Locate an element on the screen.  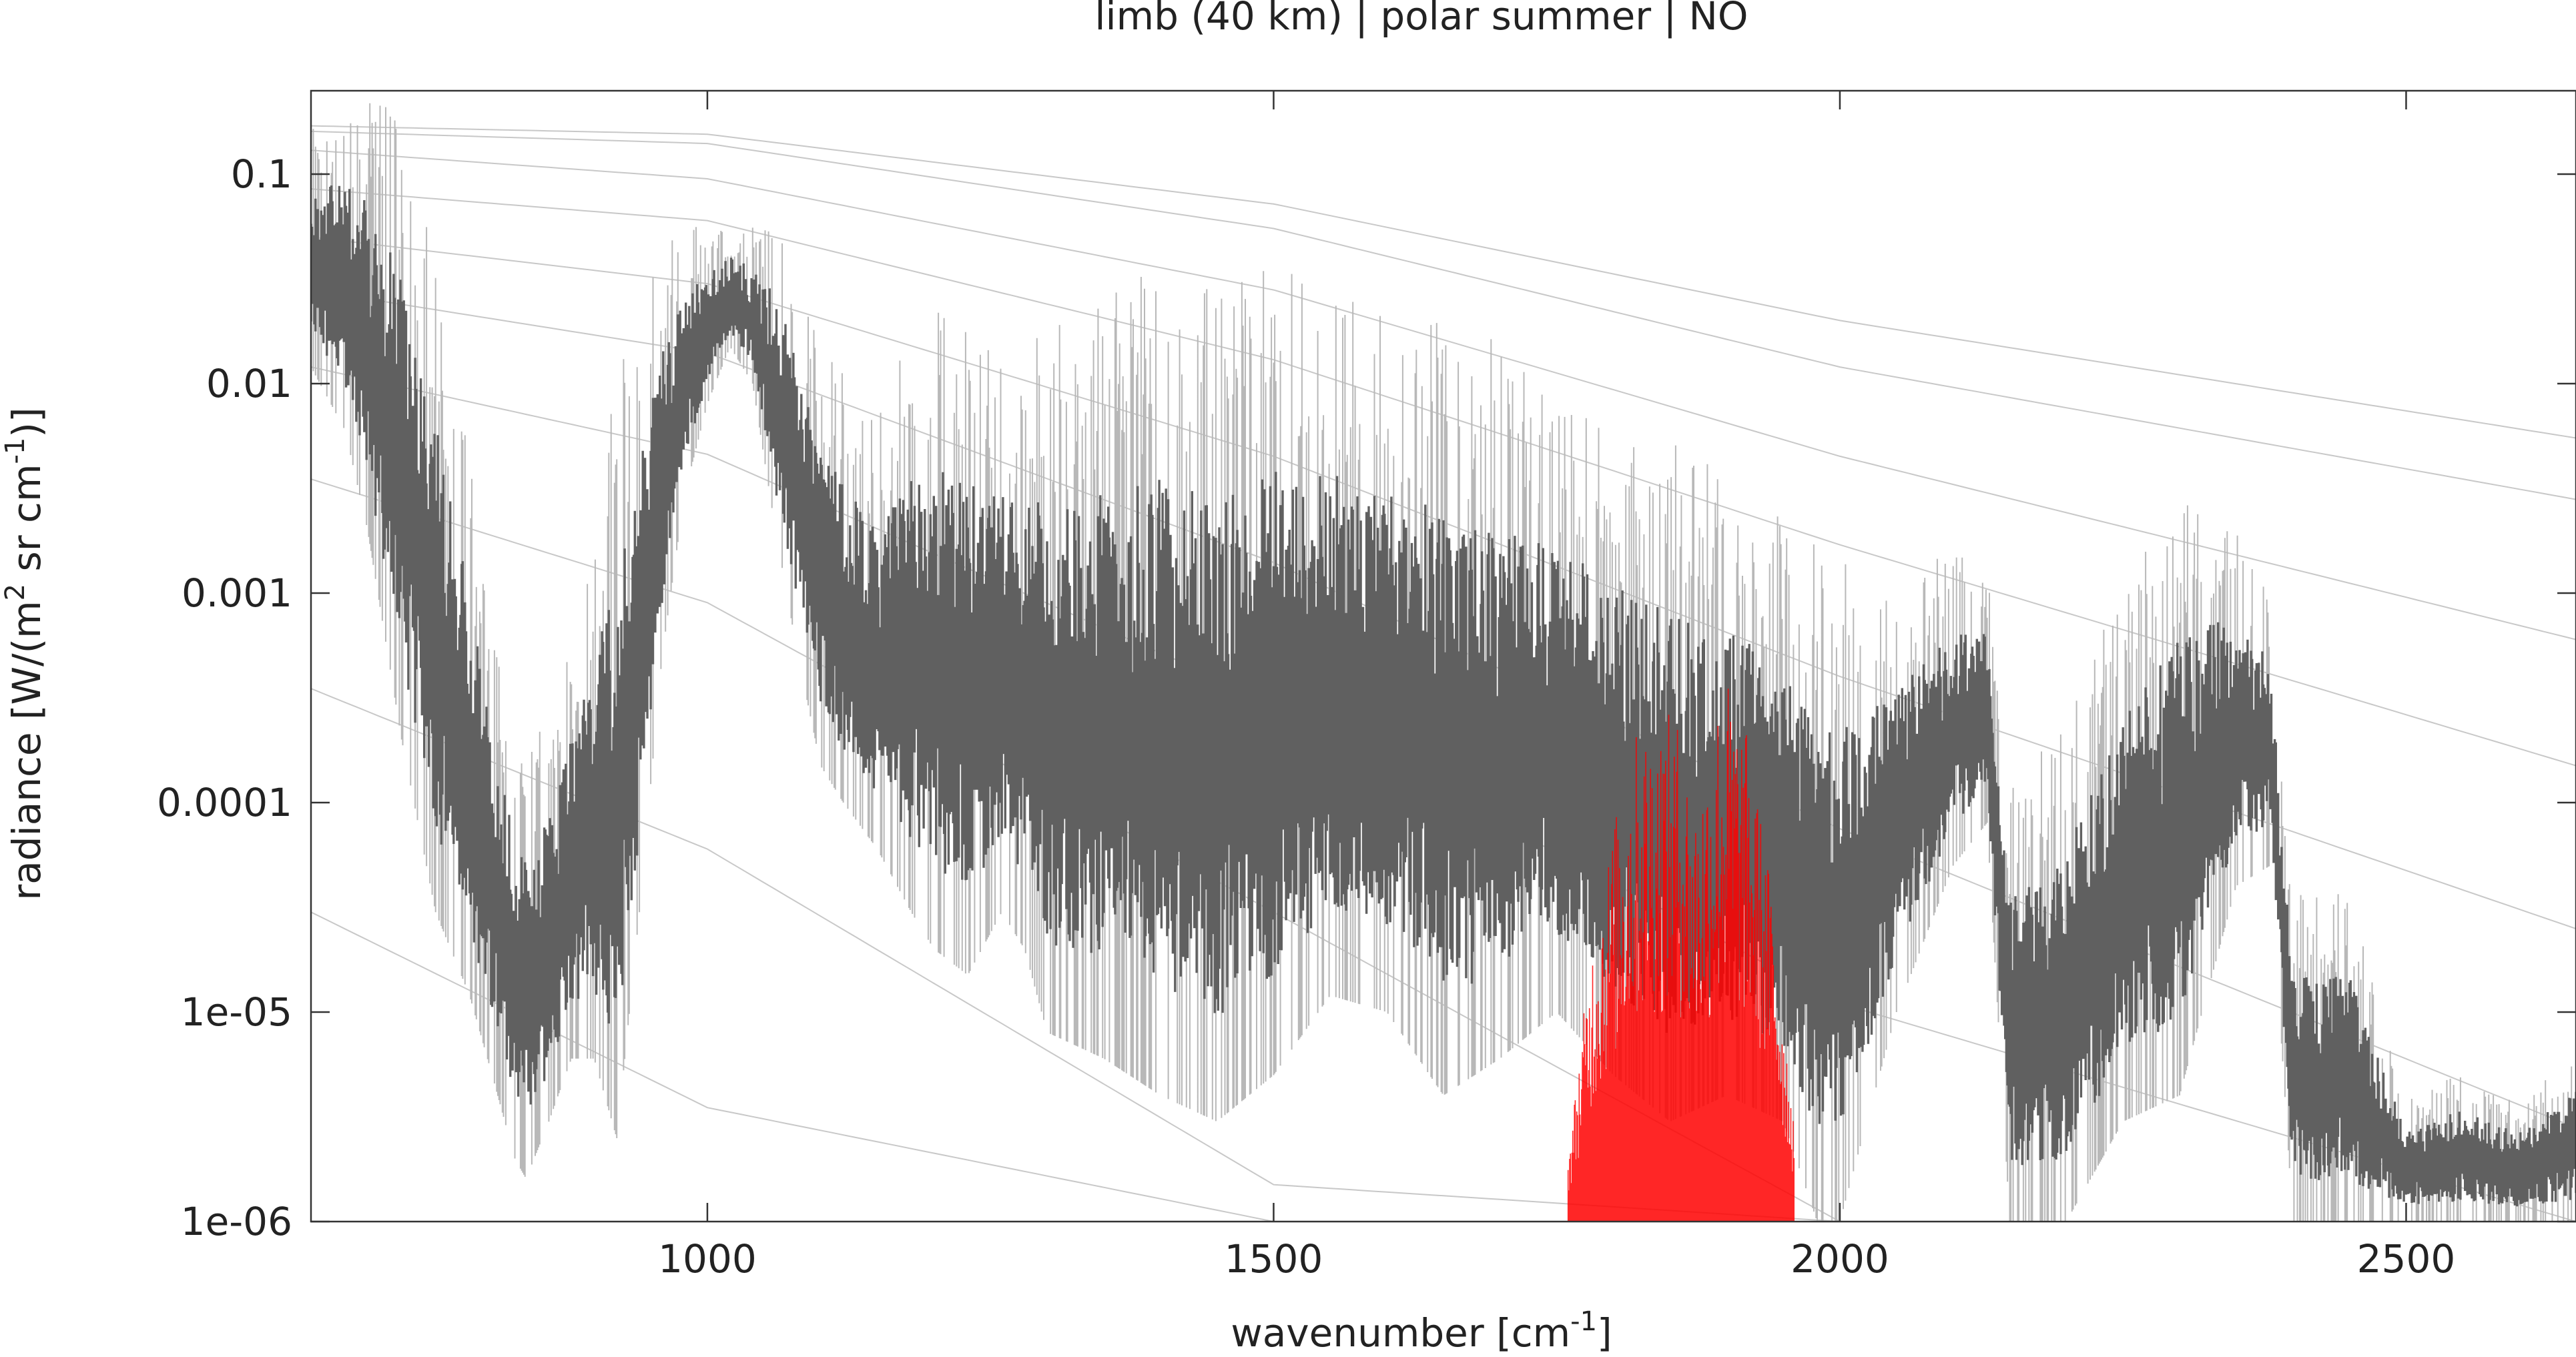
x-tick-label: 2000 is located at coordinates (1840, 1259).